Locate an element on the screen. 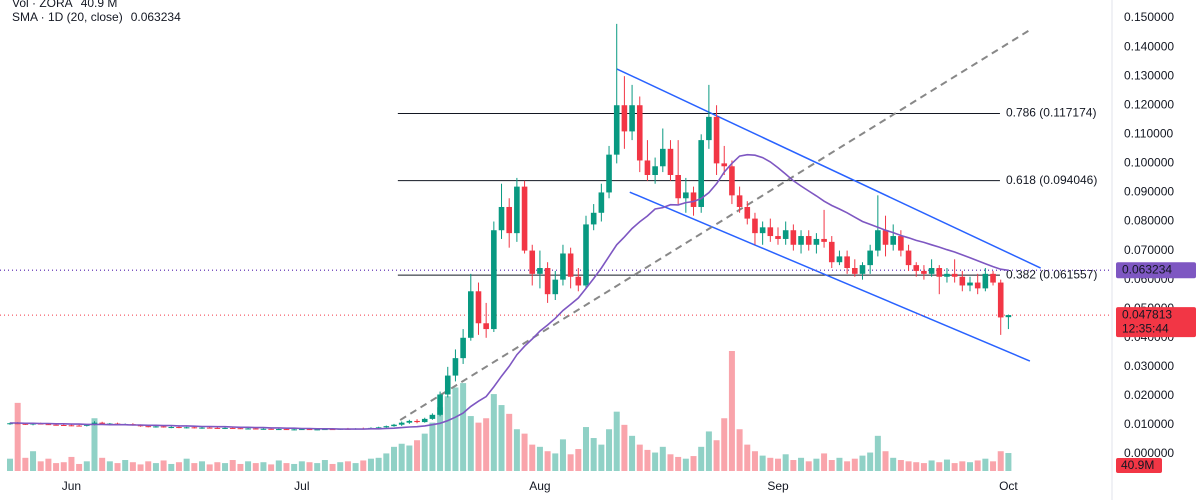  indicator-name: Vol · ZORA is located at coordinates (42, 5).